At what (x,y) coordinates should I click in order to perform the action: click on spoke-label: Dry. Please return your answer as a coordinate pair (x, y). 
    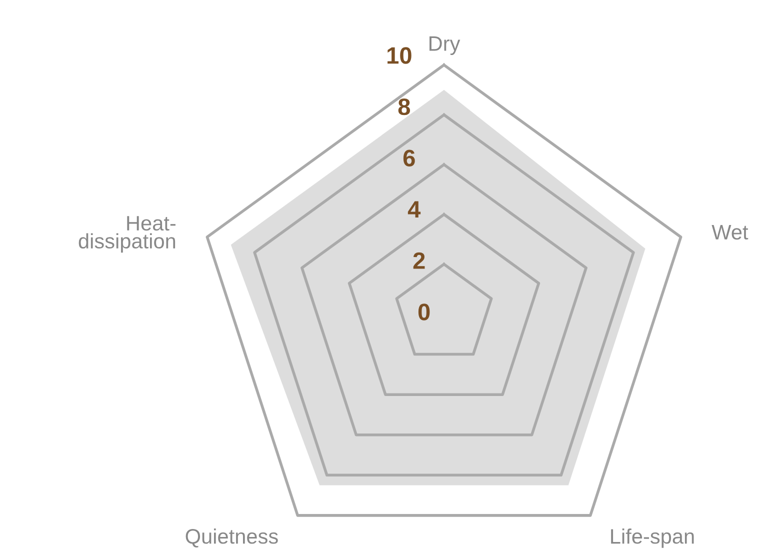
    Looking at the image, I should click on (445, 46).